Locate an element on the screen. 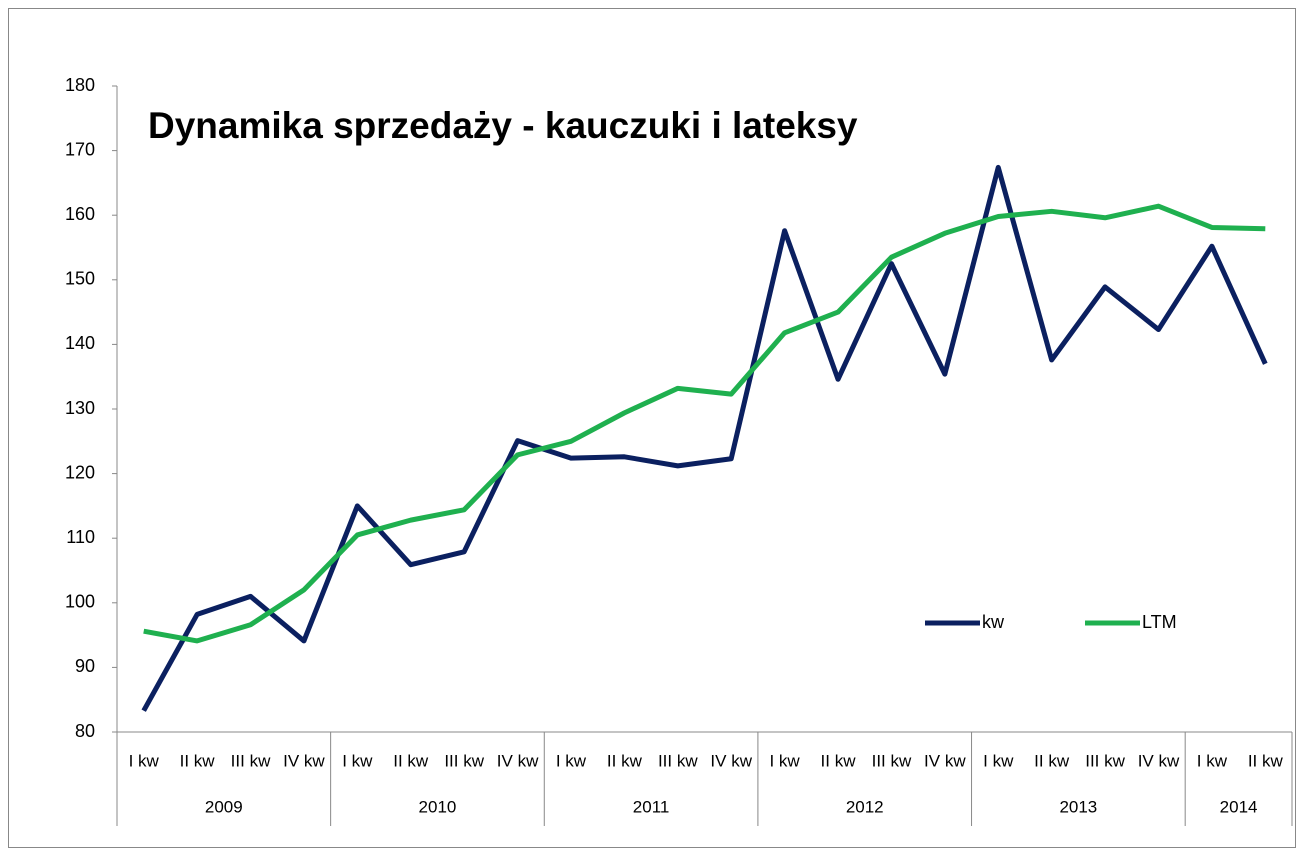 The height and width of the screenshot is (856, 1304). year-label: 2014 is located at coordinates (1239, 806).